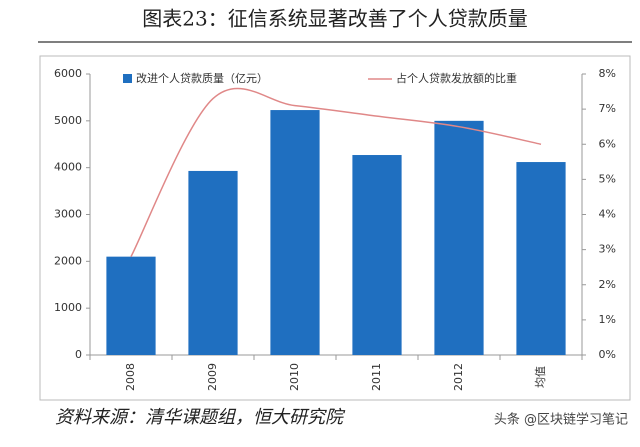 This screenshot has width=640, height=447. Describe the element at coordinates (130, 377) in the screenshot. I see `x-tick-label: 2008` at that location.